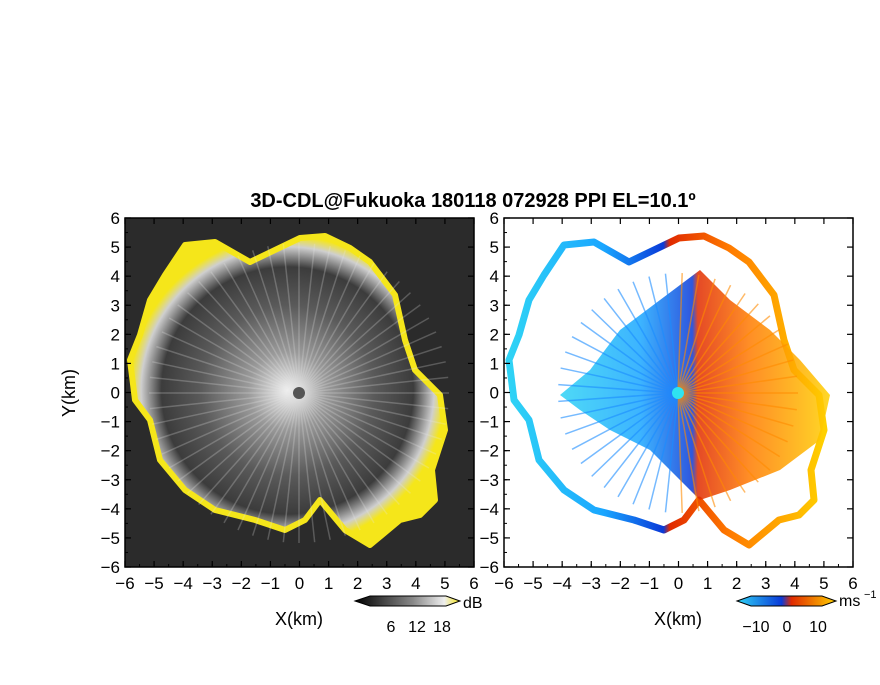 Image resolution: width=880 pixels, height=685 pixels. Describe the element at coordinates (823, 583) in the screenshot. I see `velocity-xtick-label: 5` at that location.